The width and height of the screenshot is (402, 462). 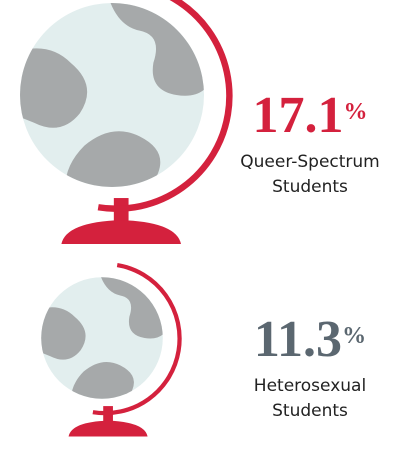 I want to click on globe, so click(x=111, y=349).